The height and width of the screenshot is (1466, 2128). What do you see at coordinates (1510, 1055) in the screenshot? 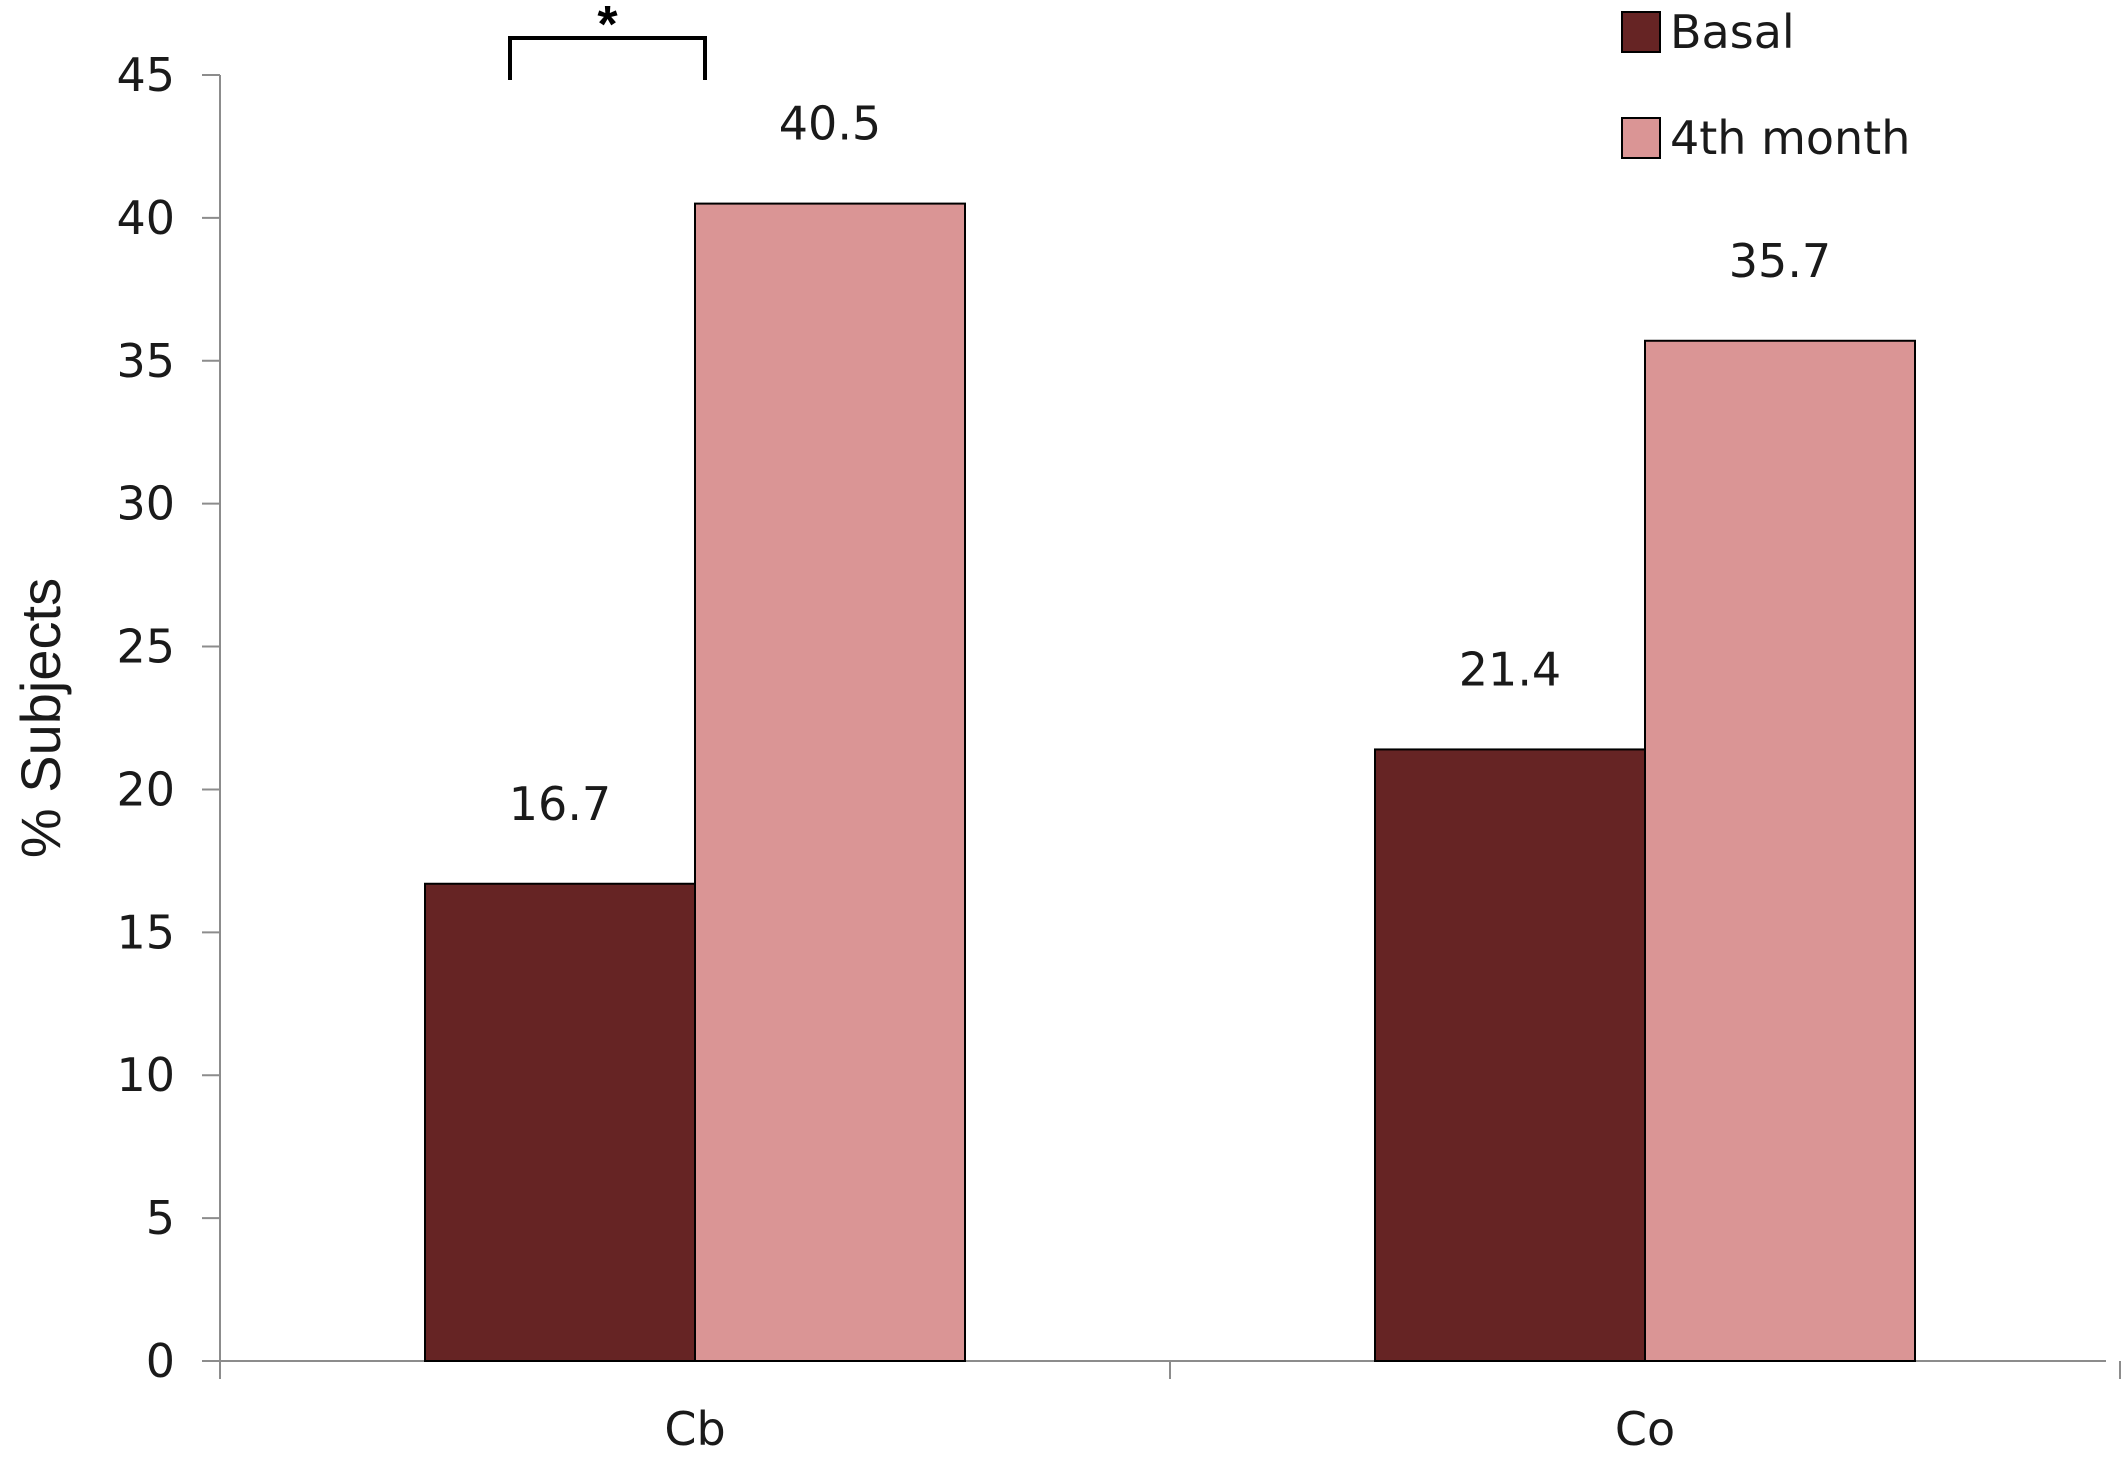
I see `bar-co-basal` at bounding box center [1510, 1055].